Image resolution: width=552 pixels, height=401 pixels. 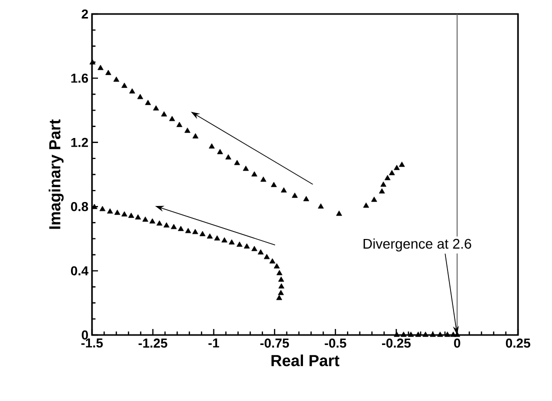 What do you see at coordinates (56, 174) in the screenshot?
I see `y-axis-title: Imaginary Part` at bounding box center [56, 174].